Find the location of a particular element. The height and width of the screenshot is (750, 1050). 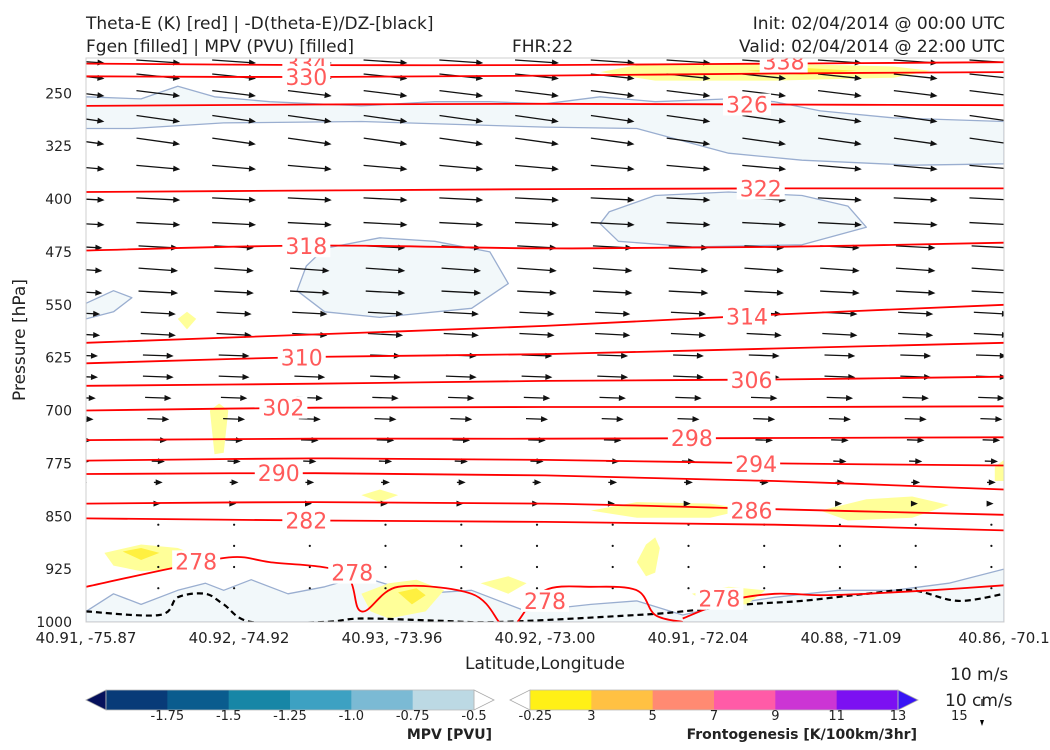

fgen-colorbar-tick-label: 9 is located at coordinates (775, 716).